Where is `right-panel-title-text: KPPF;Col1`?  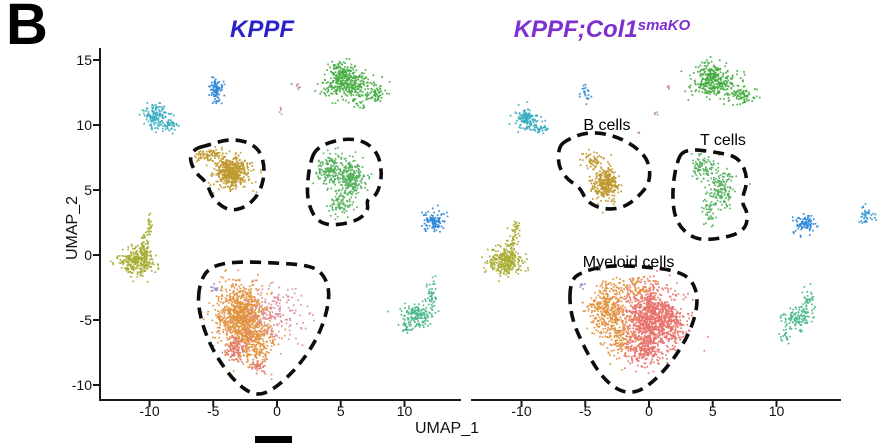
right-panel-title-text: KPPF;Col1 is located at coordinates (575, 29).